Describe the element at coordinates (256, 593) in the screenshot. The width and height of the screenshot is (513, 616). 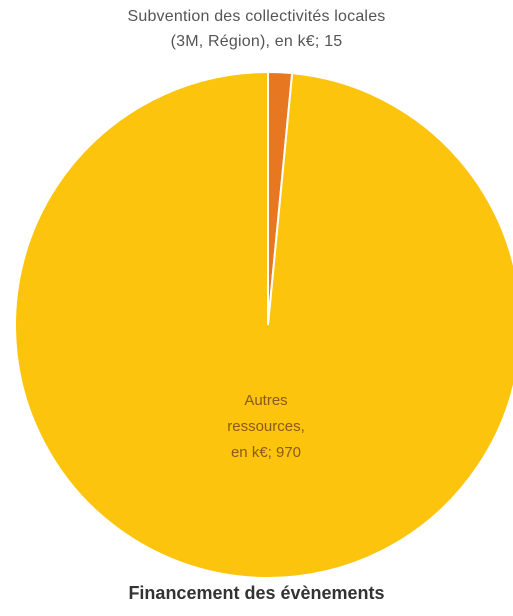
I see `chart-title: Financement des évènements` at that location.